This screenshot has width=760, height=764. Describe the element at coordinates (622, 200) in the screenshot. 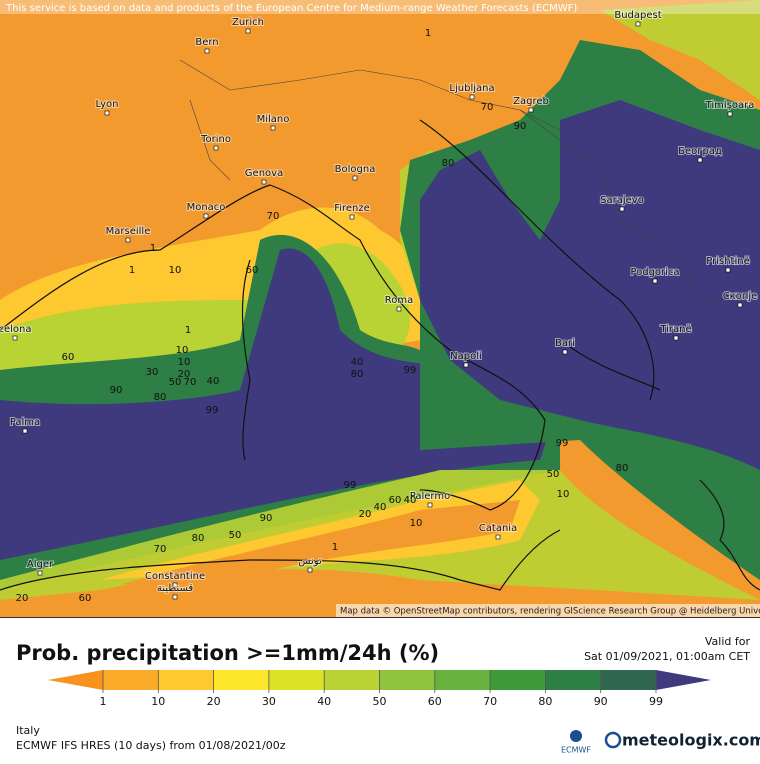

I see `city-label: Sarajevo` at that location.